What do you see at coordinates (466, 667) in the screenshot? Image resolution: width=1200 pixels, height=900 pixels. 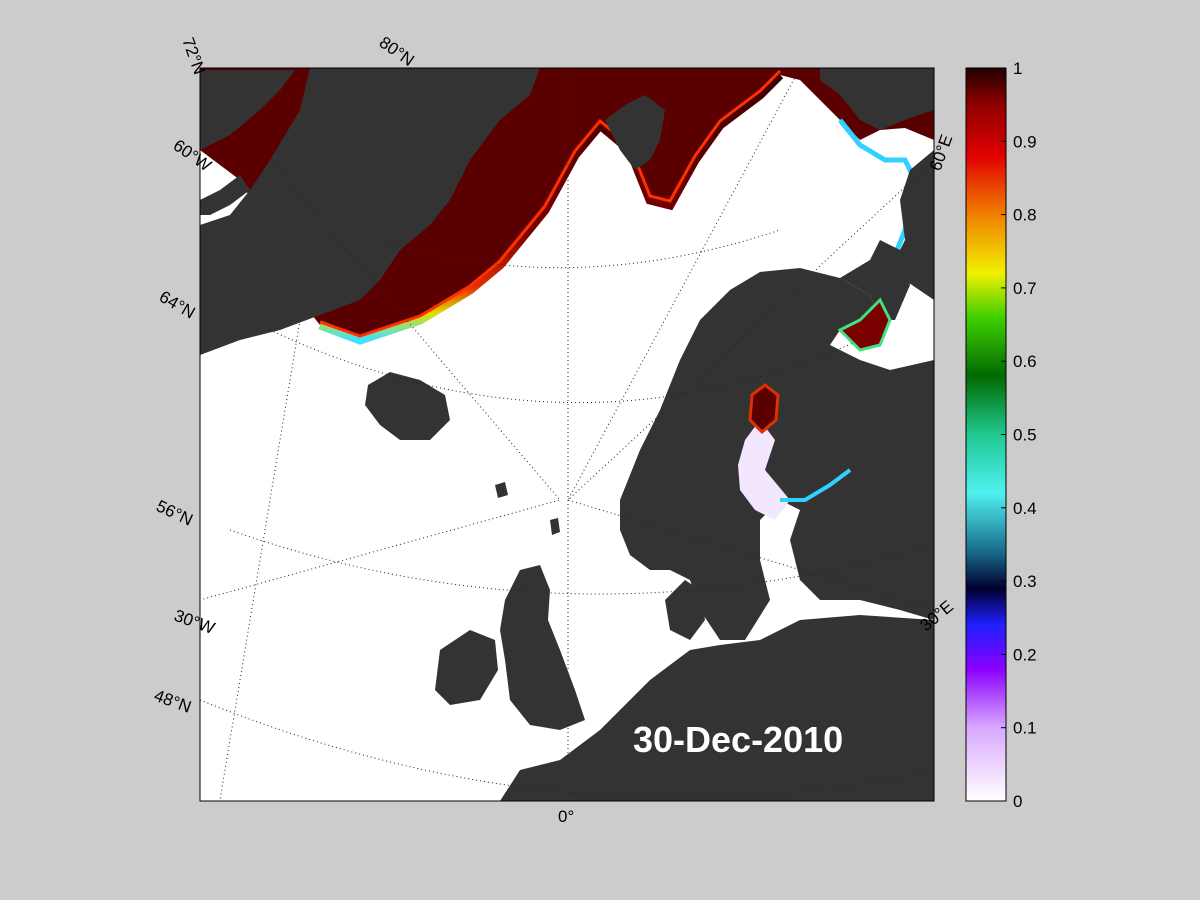 I see `ireland-land` at bounding box center [466, 667].